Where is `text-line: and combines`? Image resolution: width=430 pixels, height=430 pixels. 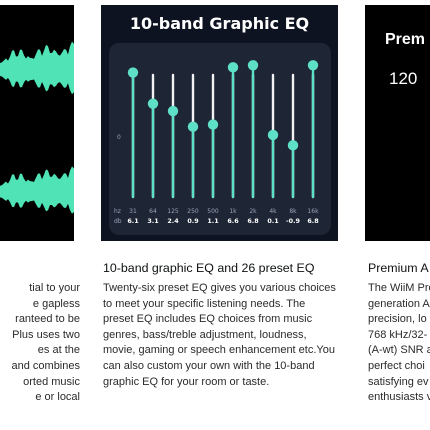 text-line: and combines is located at coordinates (46, 365).